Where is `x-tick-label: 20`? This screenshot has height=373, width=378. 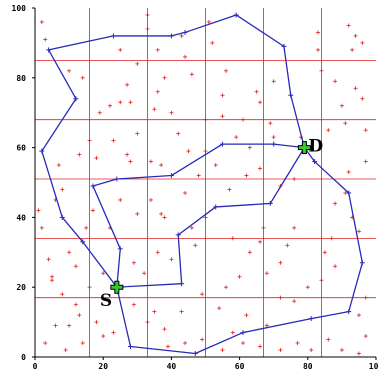 x-tick-label: 20 is located at coordinates (103, 366).